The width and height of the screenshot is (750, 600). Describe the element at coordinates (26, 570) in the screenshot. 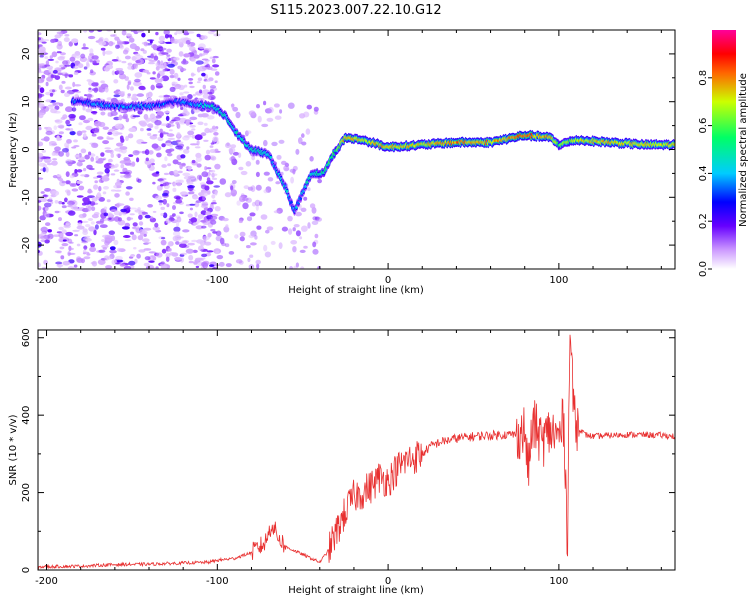

I see `y-tick-label: 0` at that location.